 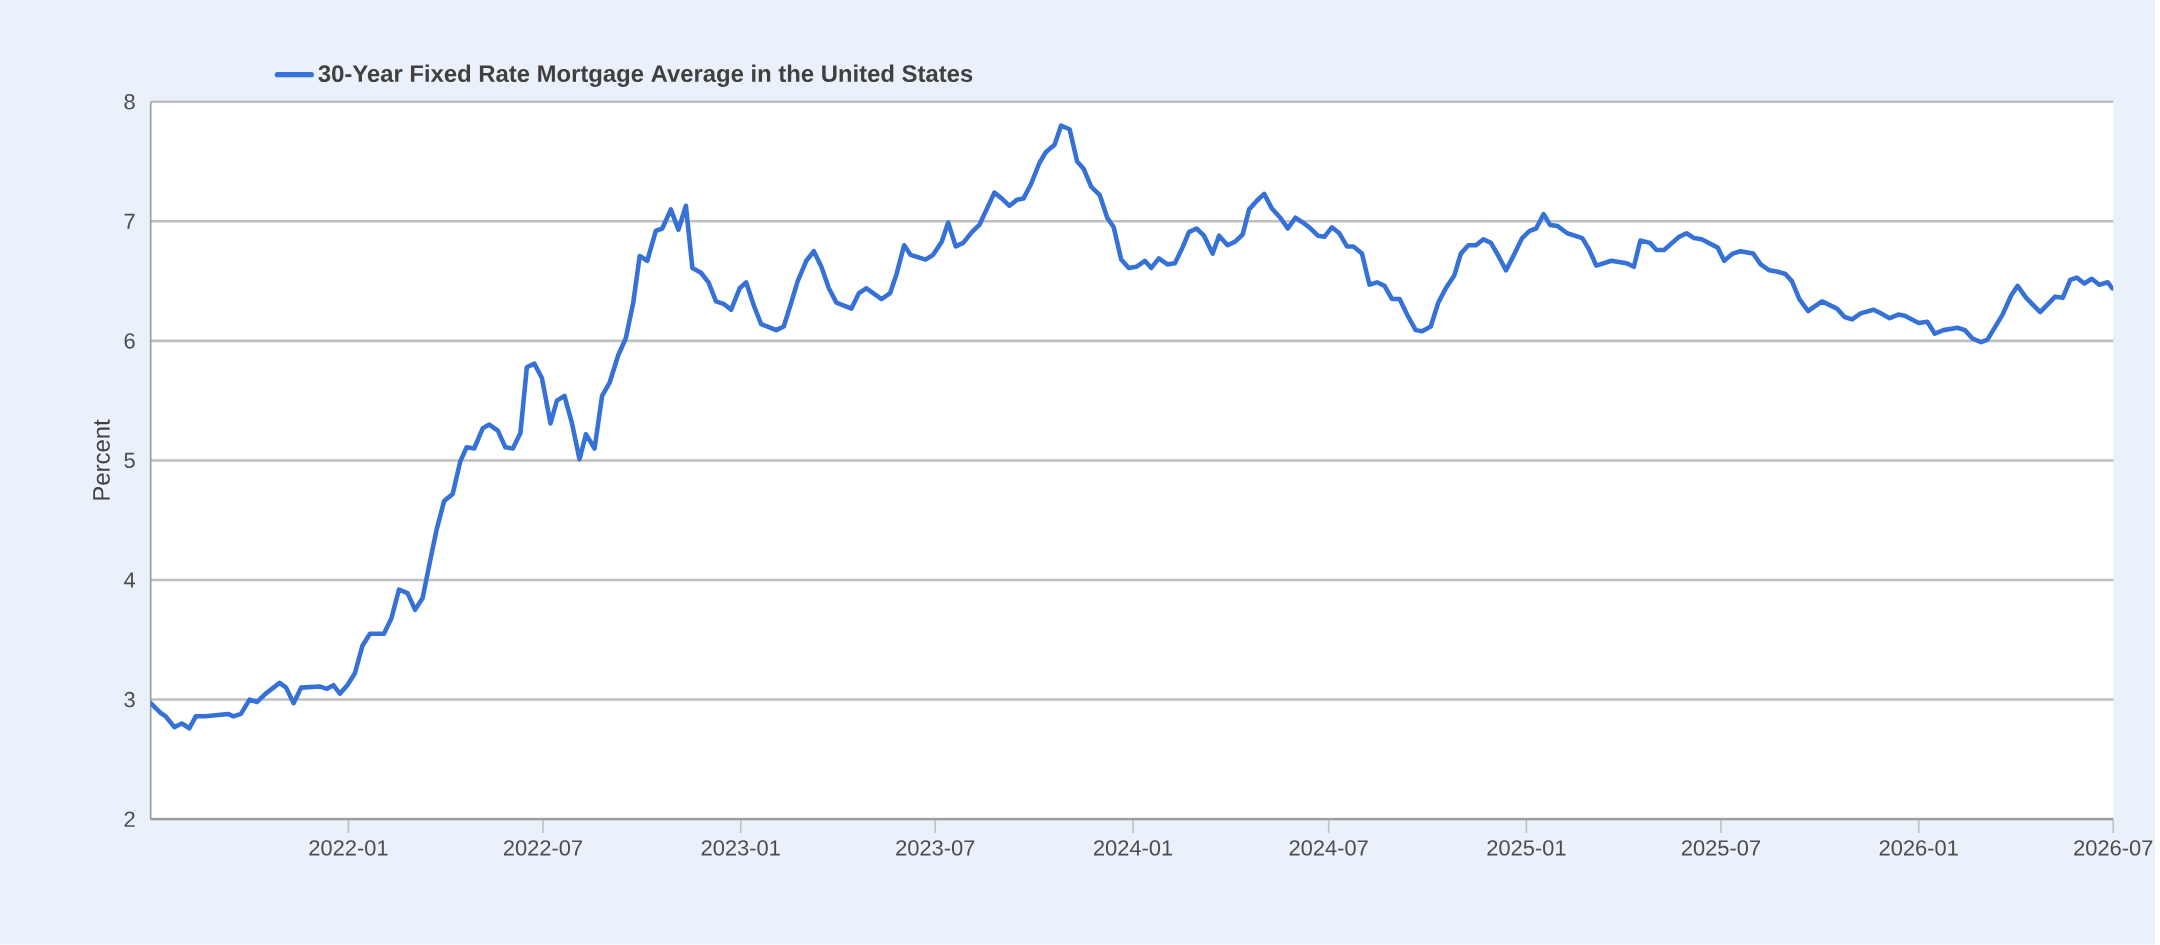 I want to click on y-tick-label: 6, so click(x=129, y=341).